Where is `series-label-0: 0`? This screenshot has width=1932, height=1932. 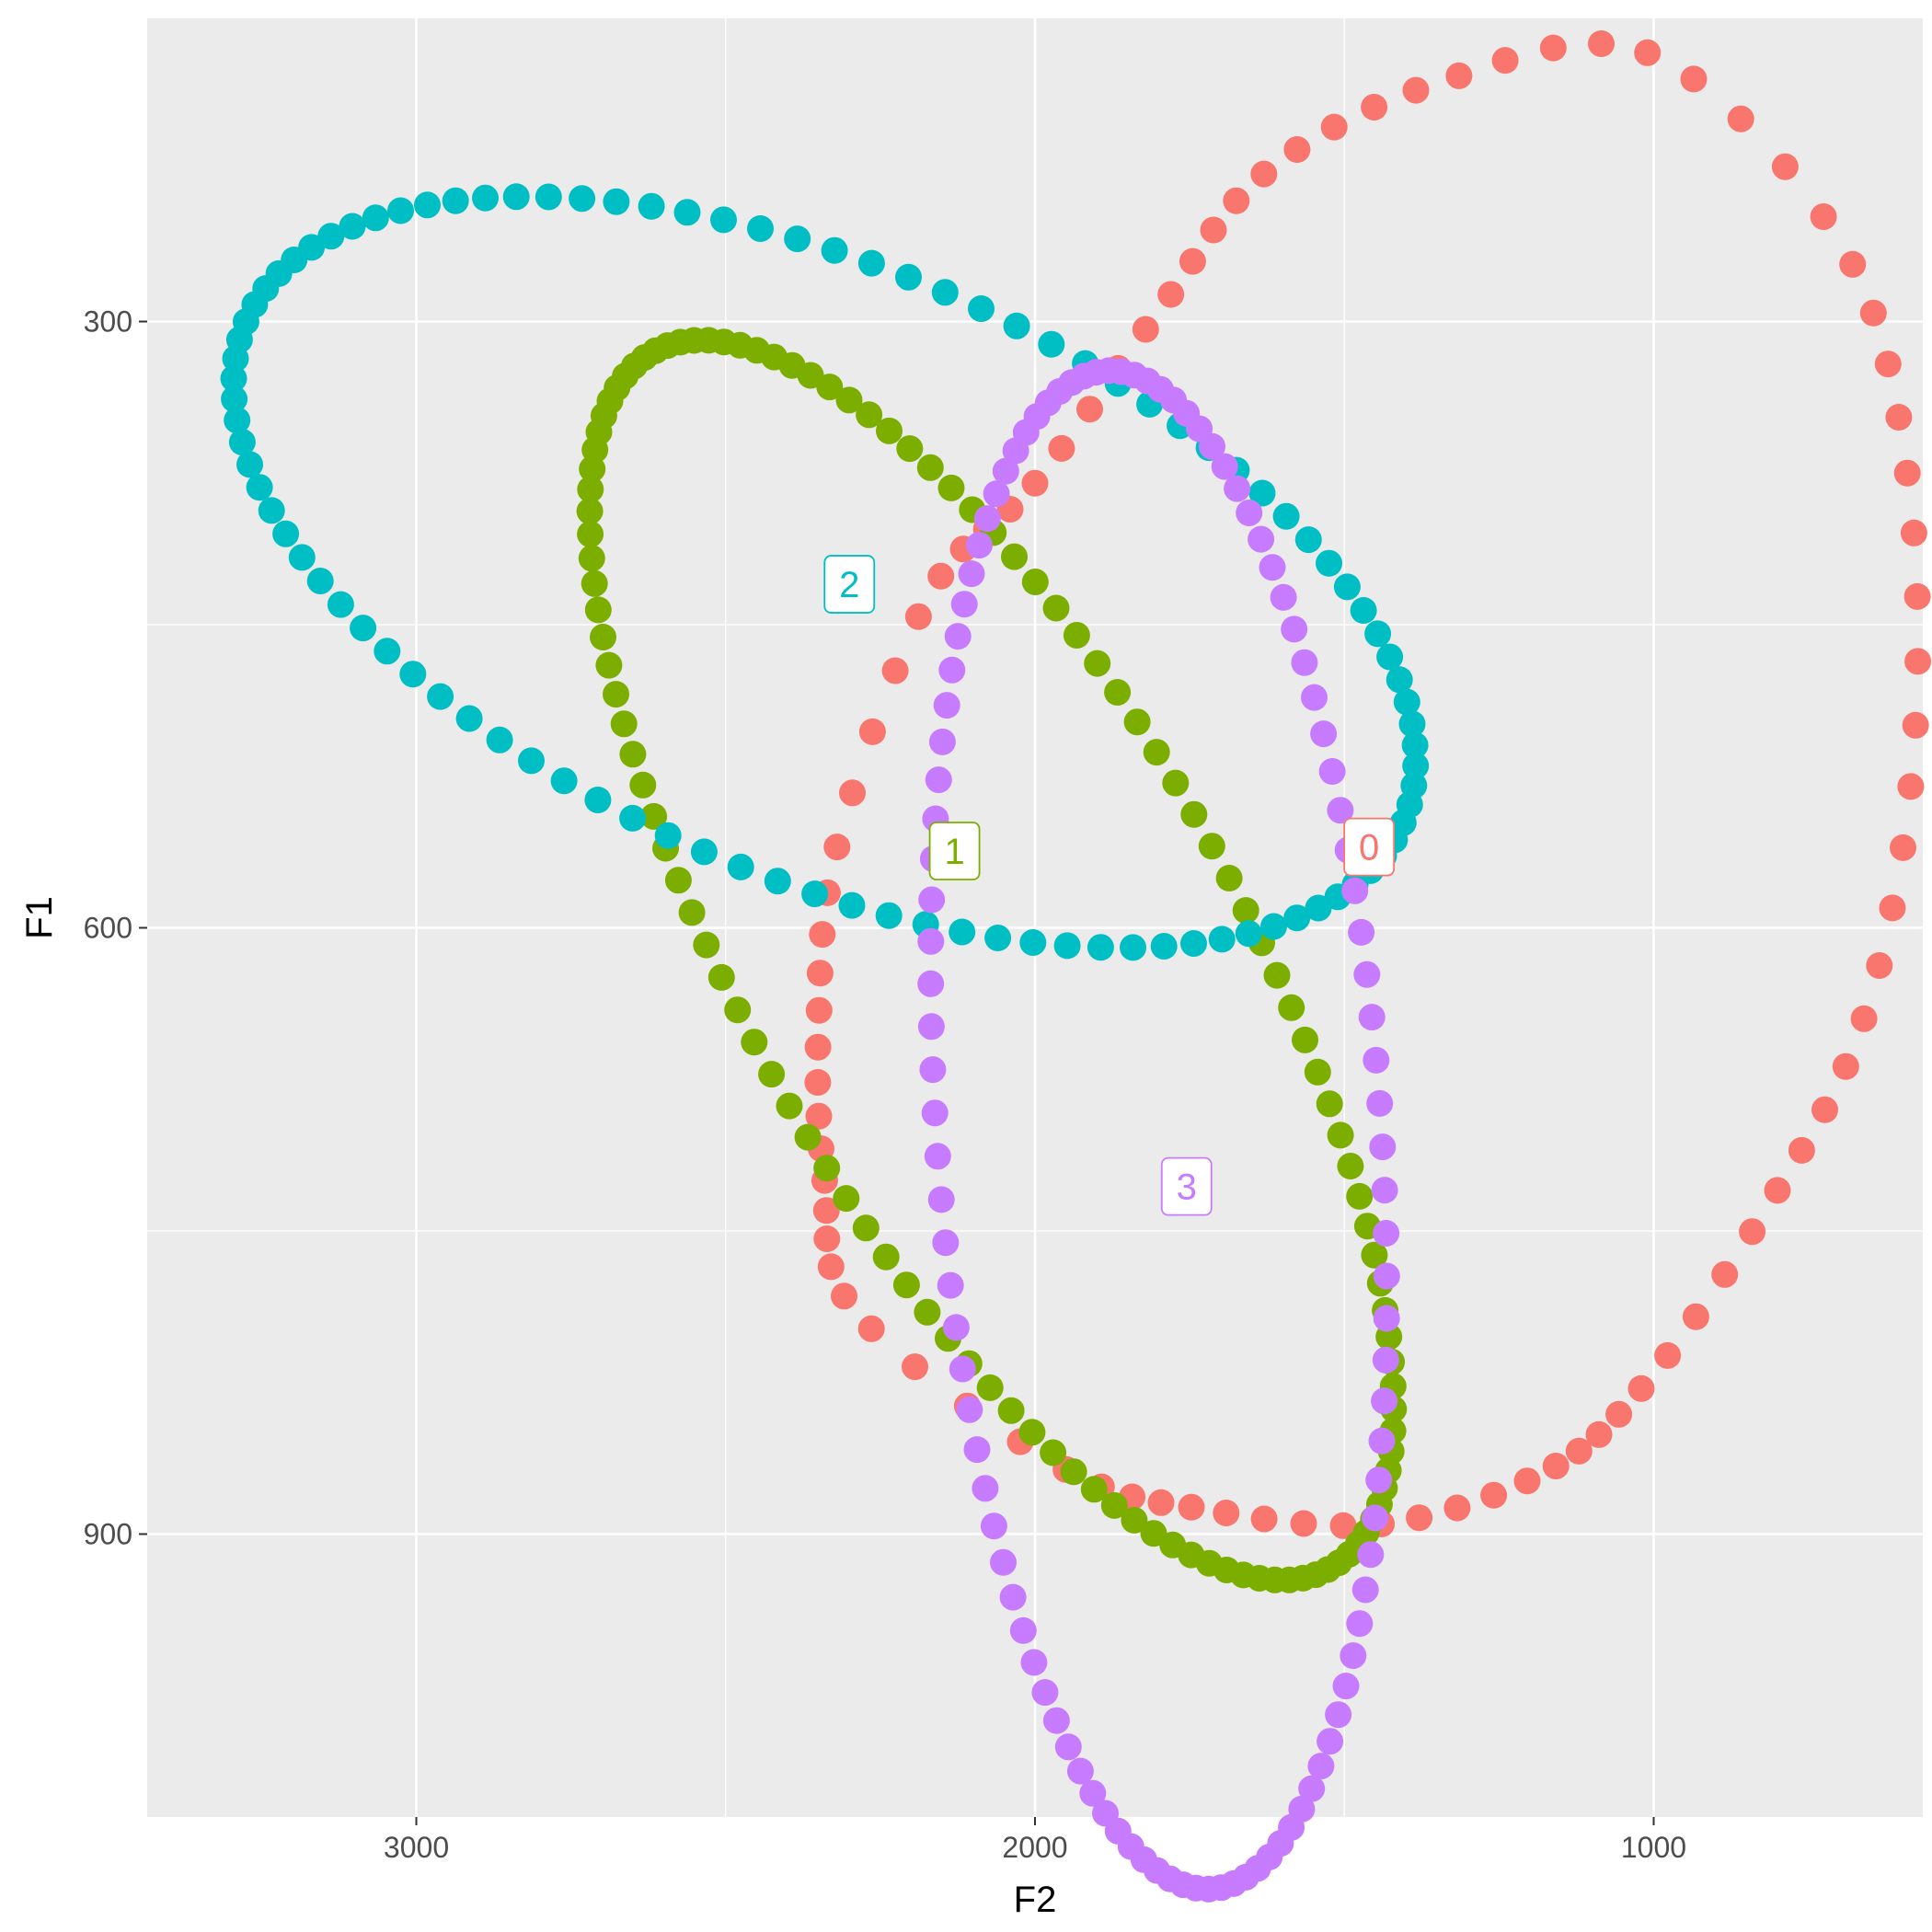 series-label-0: 0 is located at coordinates (1369, 847).